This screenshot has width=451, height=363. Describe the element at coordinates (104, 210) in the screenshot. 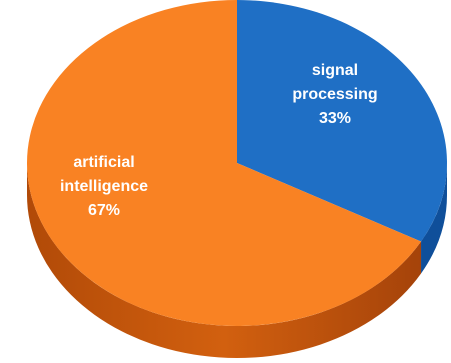

I see `slice-label-line: 67%` at that location.